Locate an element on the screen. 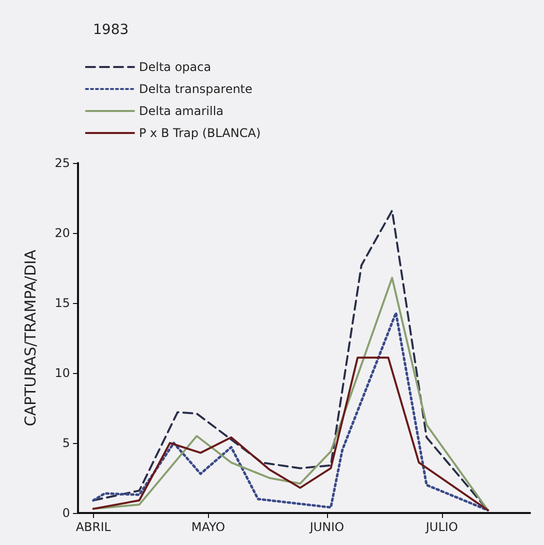  y-tick-label: 15 is located at coordinates (62, 303).